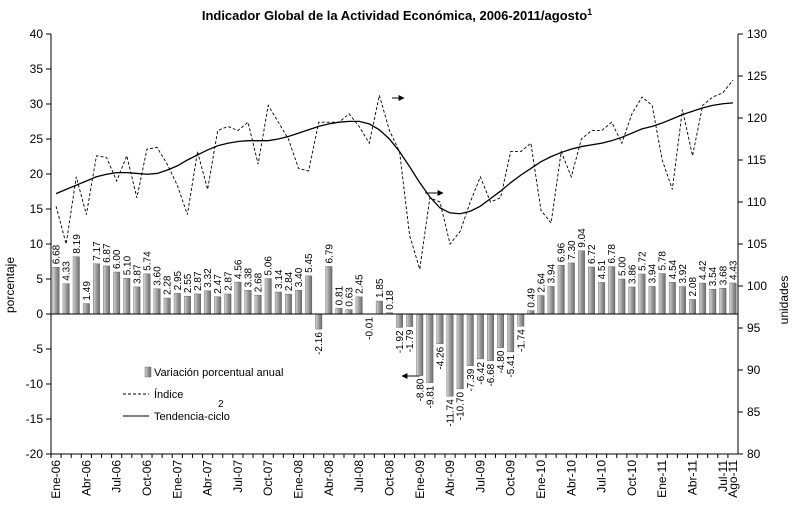 This screenshot has width=794, height=512. I want to click on y2-tick-label: 110, so click(756, 202).